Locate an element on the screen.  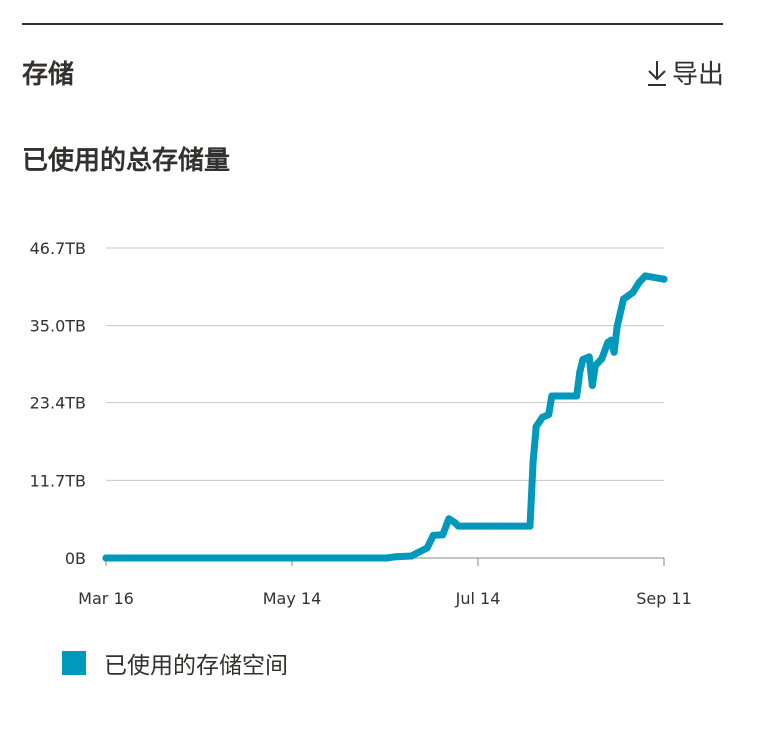
card-title: 存储 is located at coordinates (48, 75).